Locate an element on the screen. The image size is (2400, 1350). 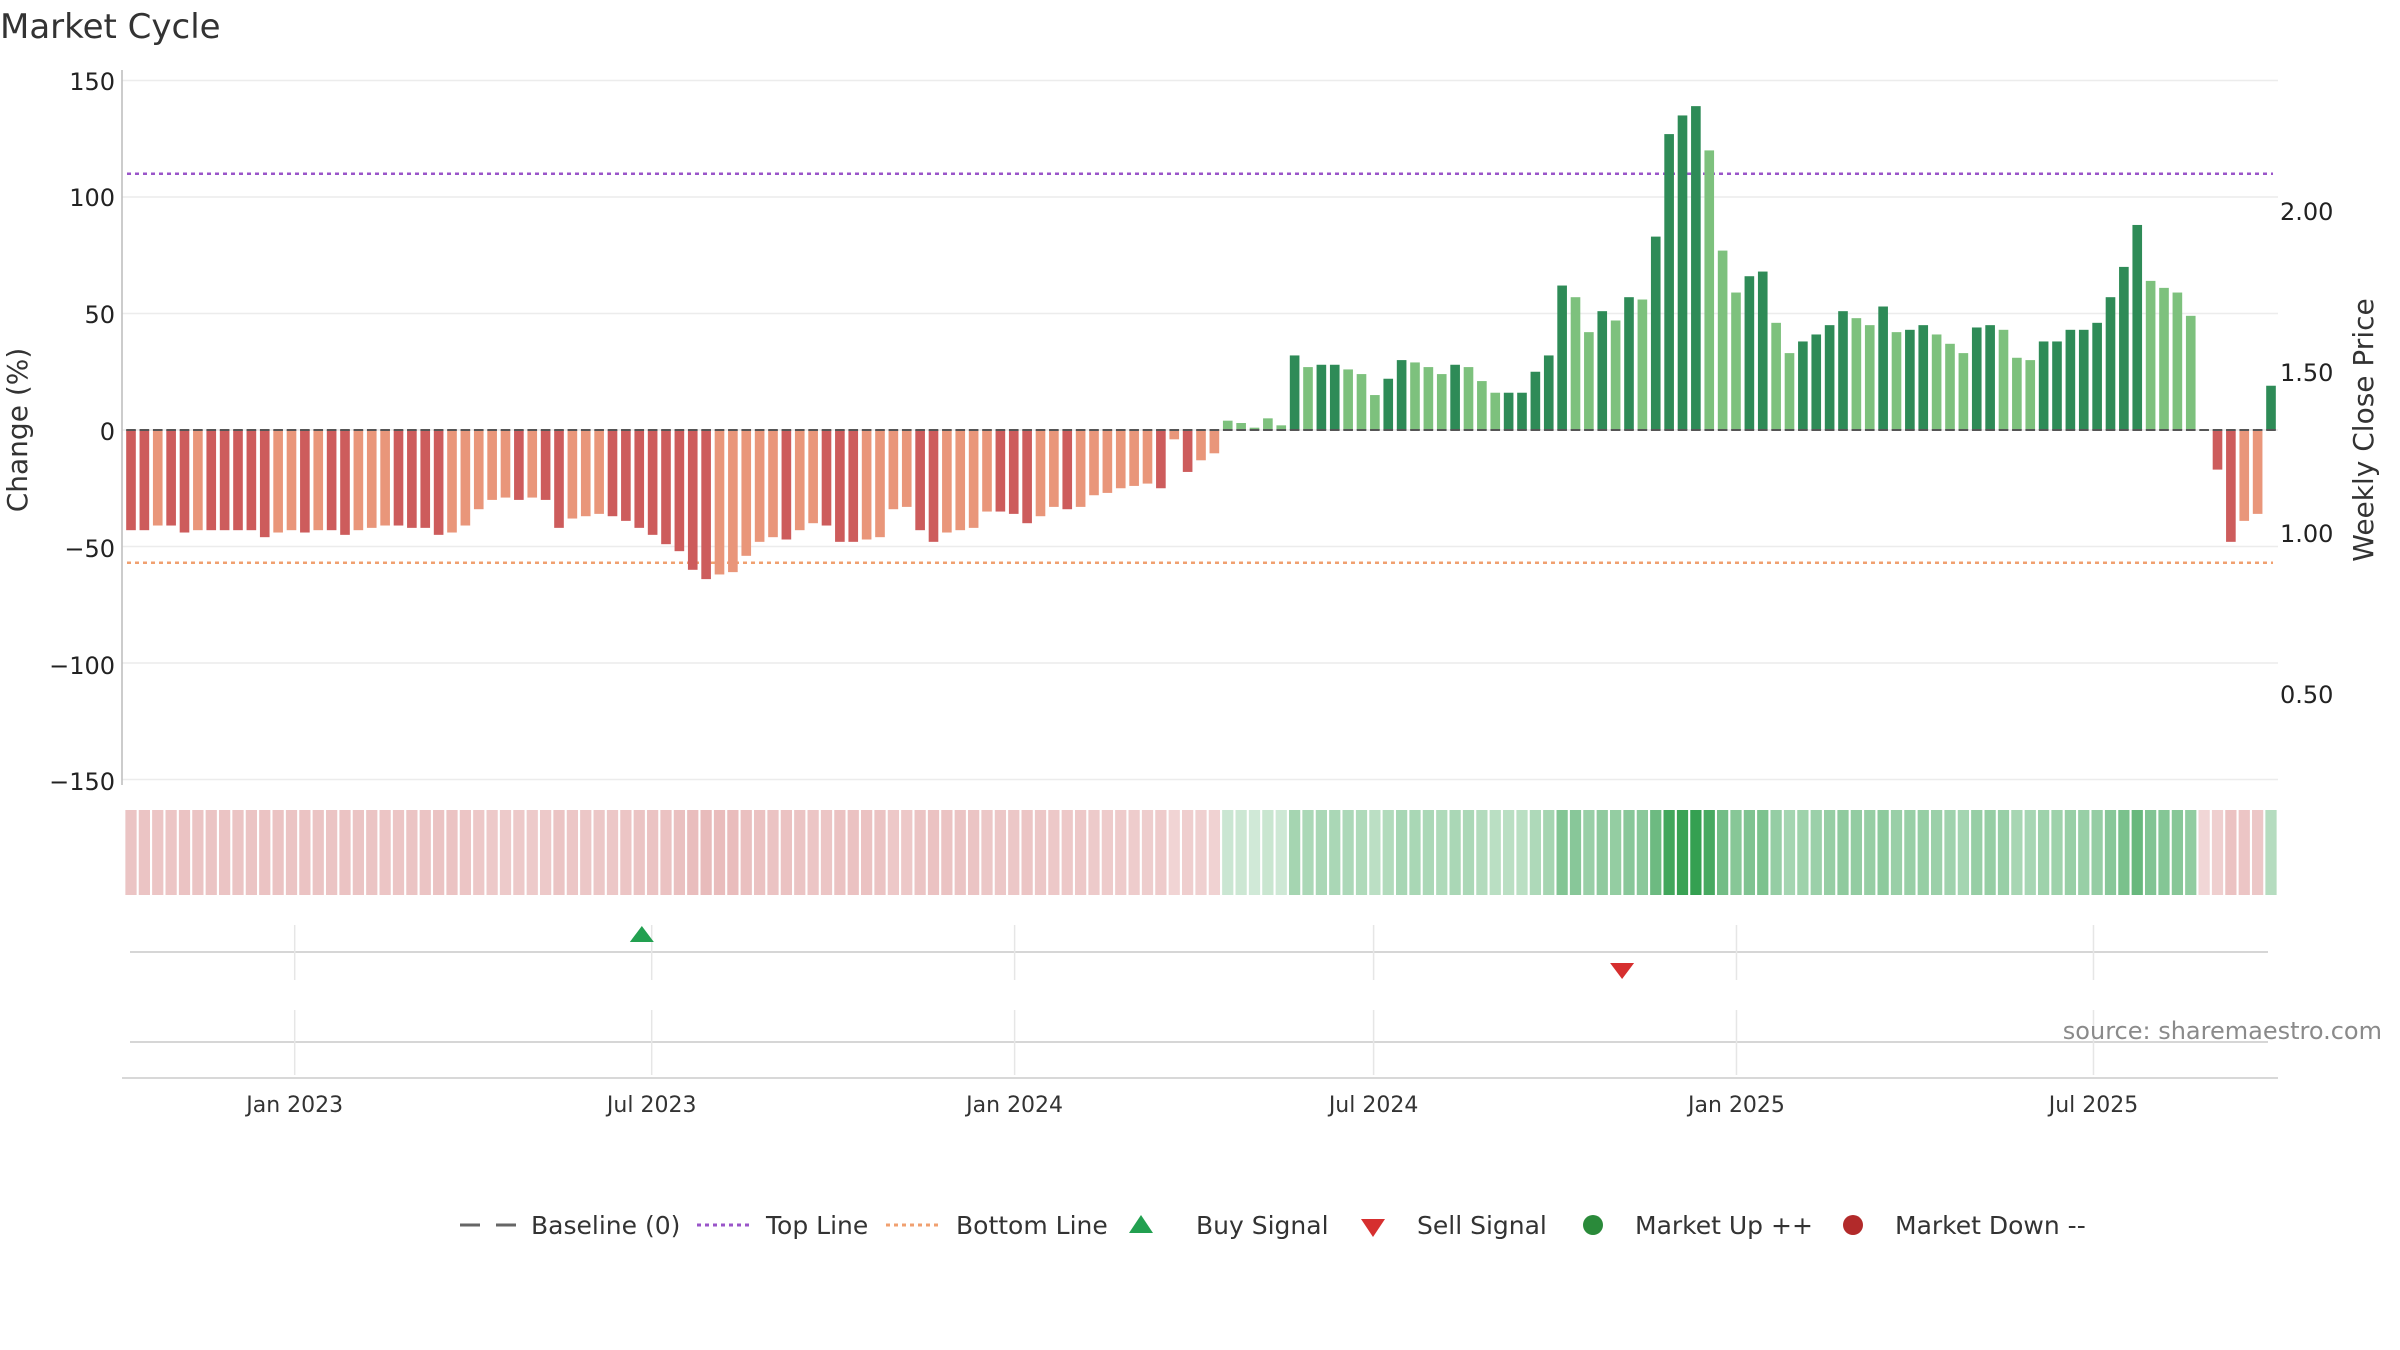
legend-item-market-up: Market Up ++ is located at coordinates (1698, 1225).